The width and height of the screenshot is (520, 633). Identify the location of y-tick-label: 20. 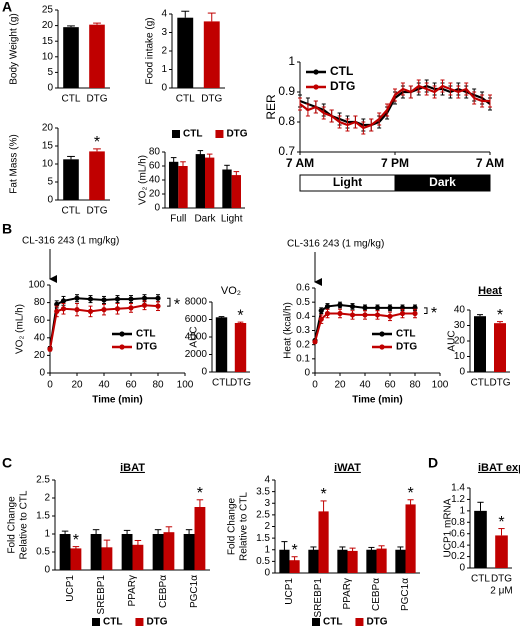
(460, 341).